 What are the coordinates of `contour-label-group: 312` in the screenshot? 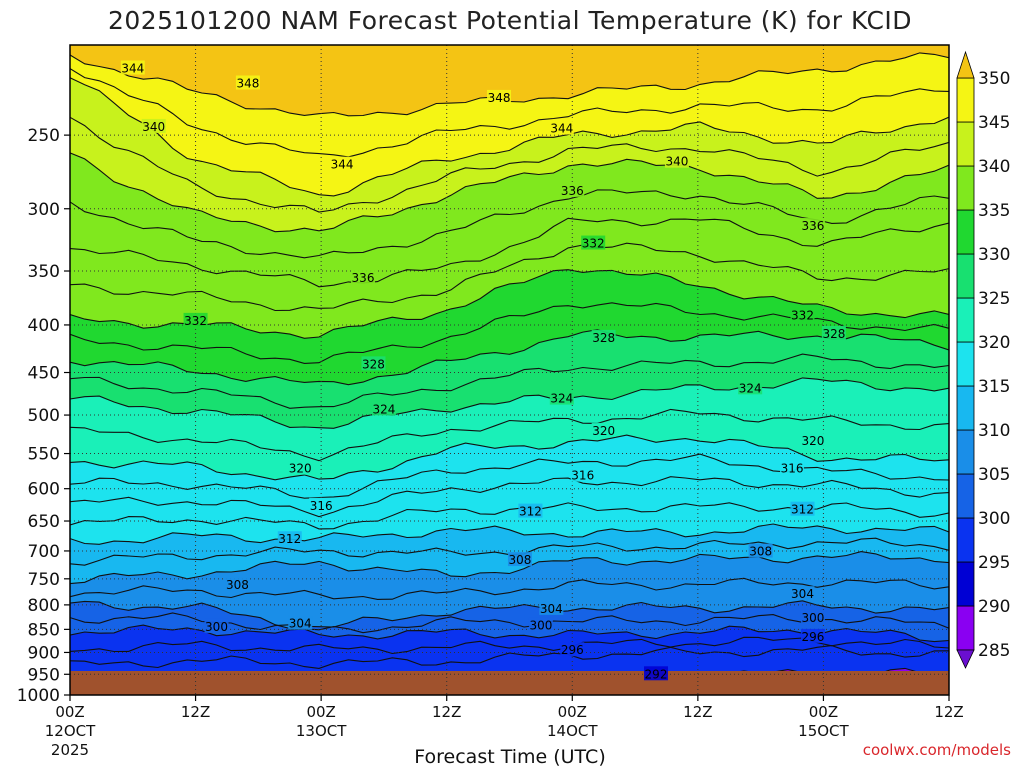 It's located at (289, 538).